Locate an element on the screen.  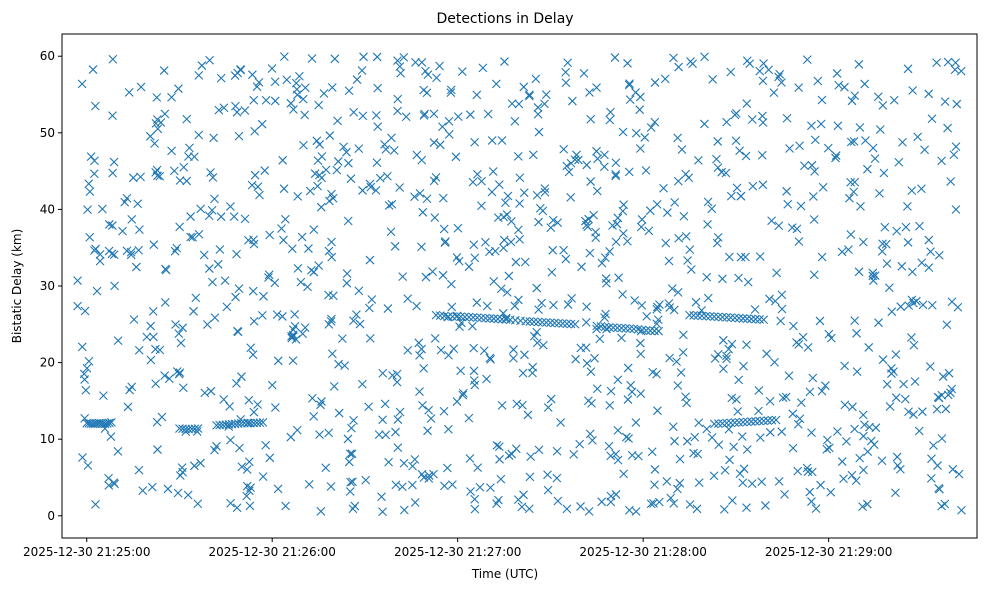
y-tick-label: 30 is located at coordinates (47, 286).